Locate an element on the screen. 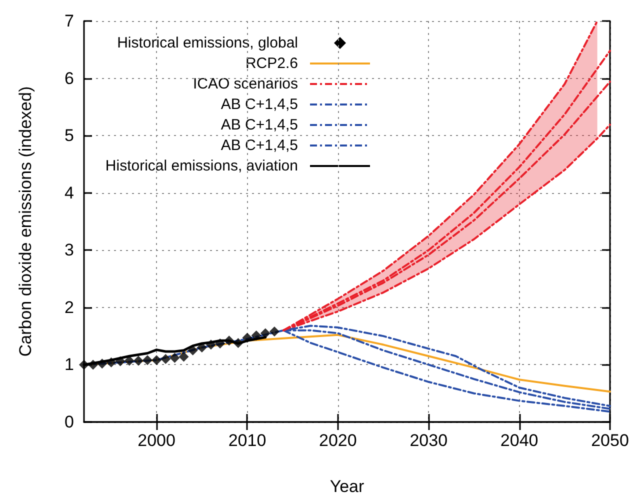 This screenshot has width=634, height=500. y-tick-label: 5 is located at coordinates (69, 136).